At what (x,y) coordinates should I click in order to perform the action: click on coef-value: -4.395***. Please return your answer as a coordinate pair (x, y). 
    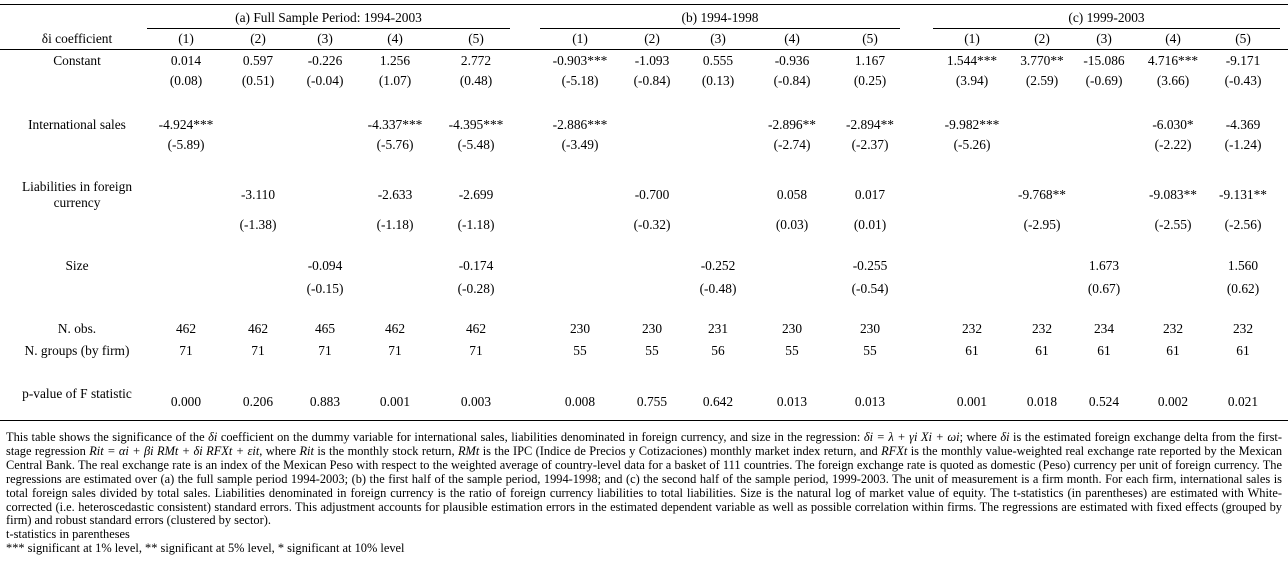
    Looking at the image, I should click on (476, 124).